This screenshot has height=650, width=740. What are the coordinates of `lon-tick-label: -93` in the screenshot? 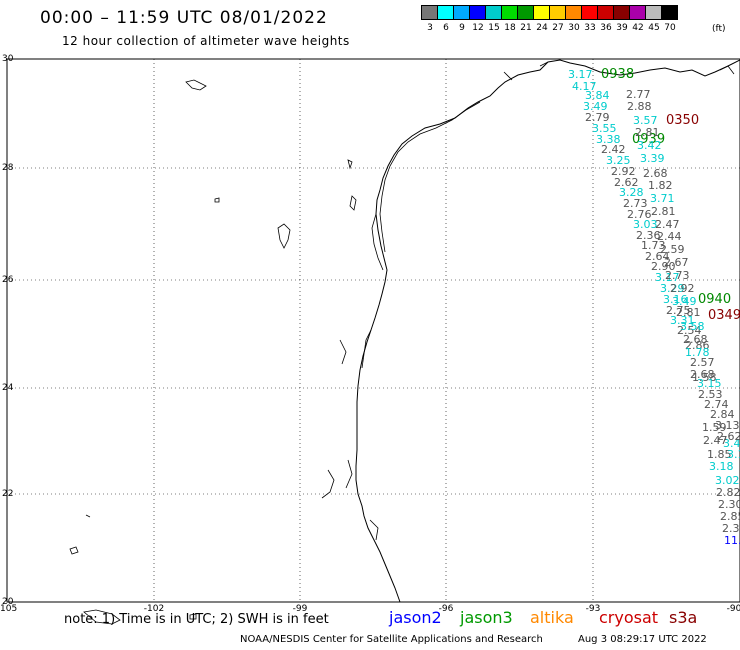 It's located at (593, 609).